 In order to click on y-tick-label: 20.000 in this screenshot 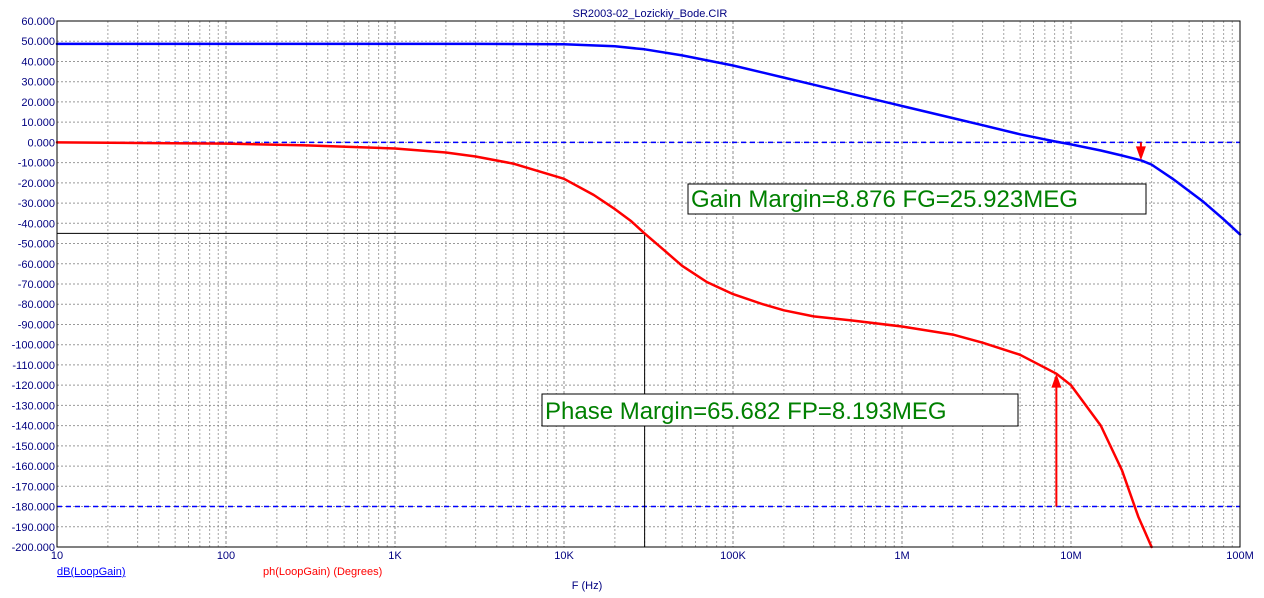, I will do `click(38, 103)`.